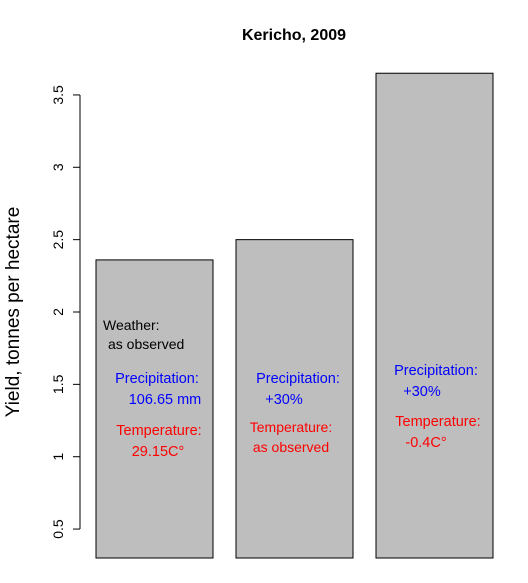 This screenshot has width=528, height=583. I want to click on bar-annotation-line: 106.65 mm, so click(165, 400).